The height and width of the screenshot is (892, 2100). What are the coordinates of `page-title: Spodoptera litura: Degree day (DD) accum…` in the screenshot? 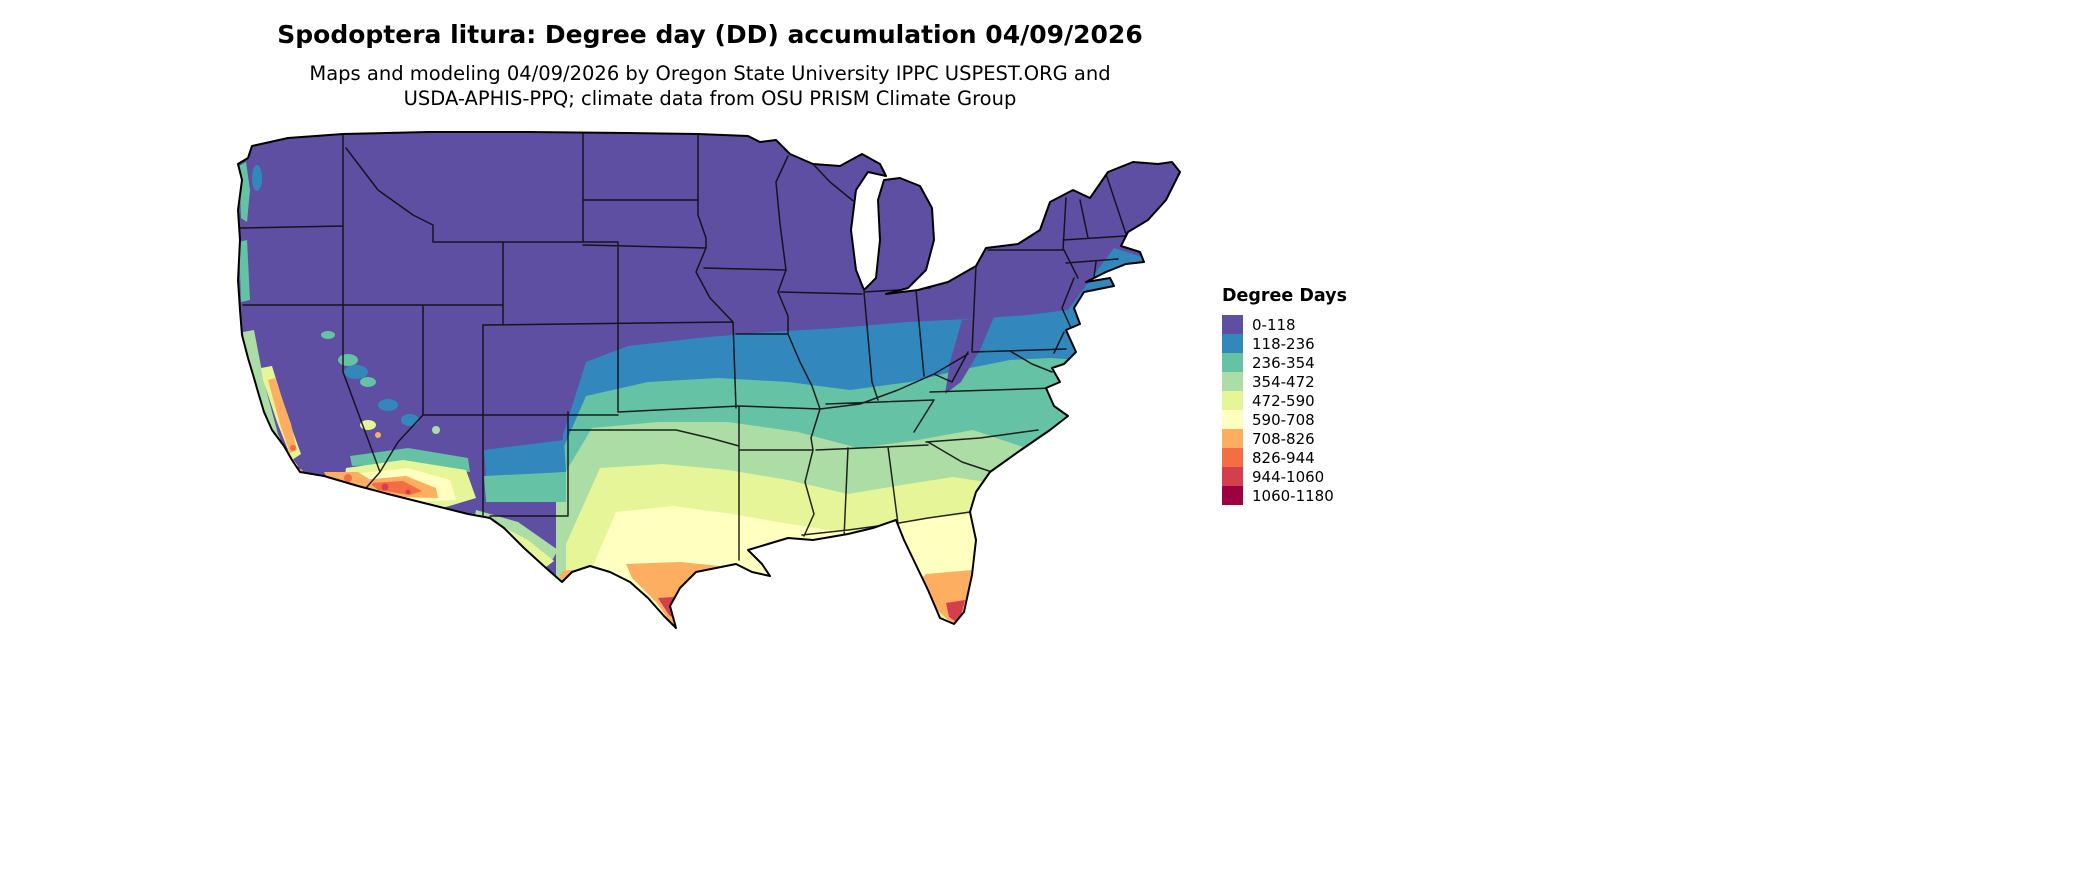 It's located at (710, 34).